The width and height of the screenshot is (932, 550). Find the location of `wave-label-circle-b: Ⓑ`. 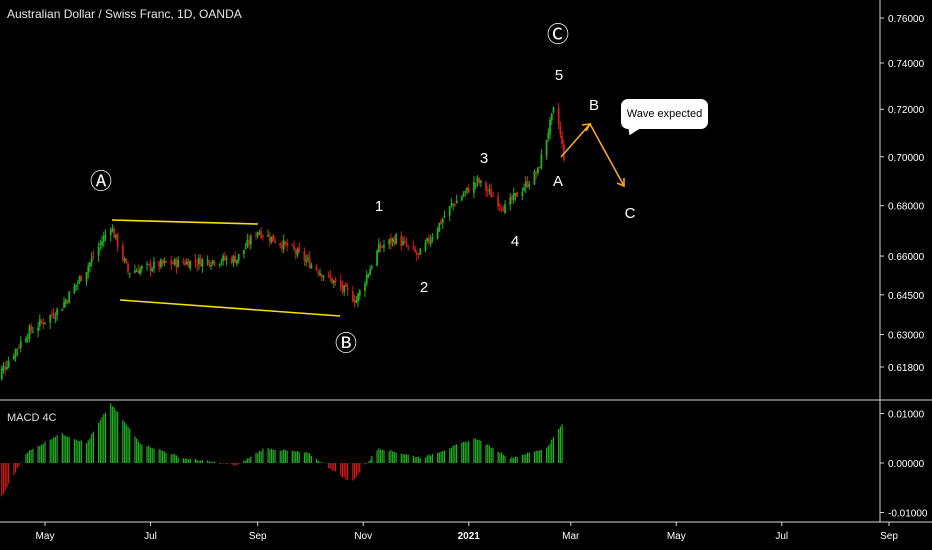

wave-label-circle-b: Ⓑ is located at coordinates (346, 343).